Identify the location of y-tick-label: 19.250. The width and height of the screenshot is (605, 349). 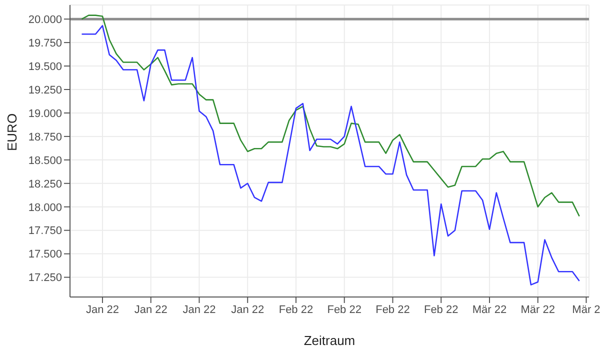
(45, 90).